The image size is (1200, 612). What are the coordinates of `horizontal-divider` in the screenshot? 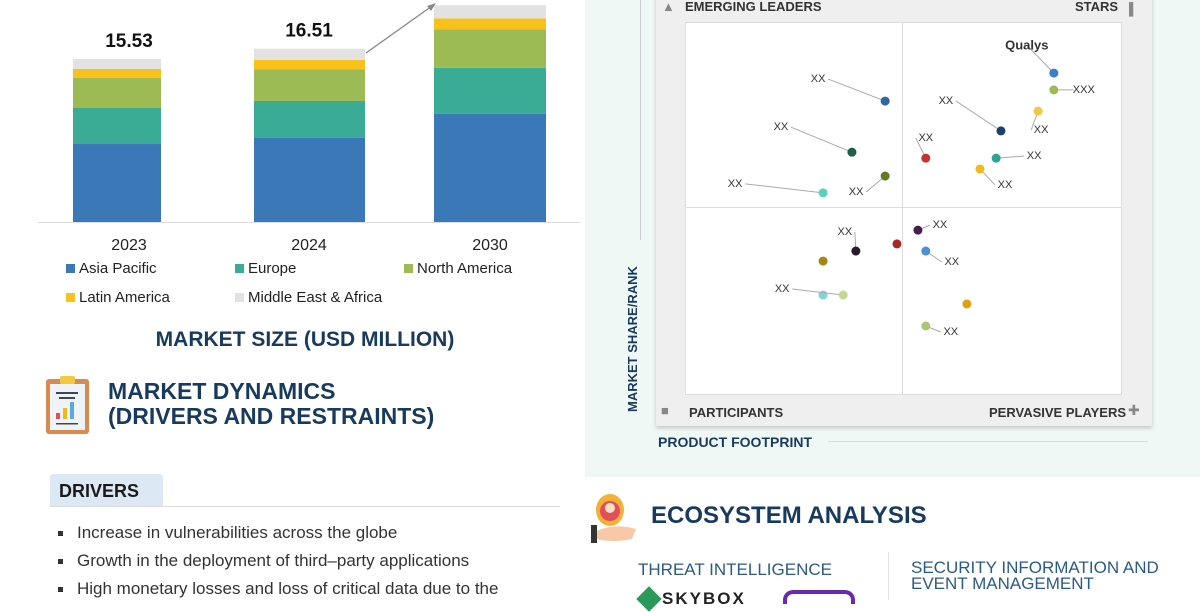 It's located at (903, 207).